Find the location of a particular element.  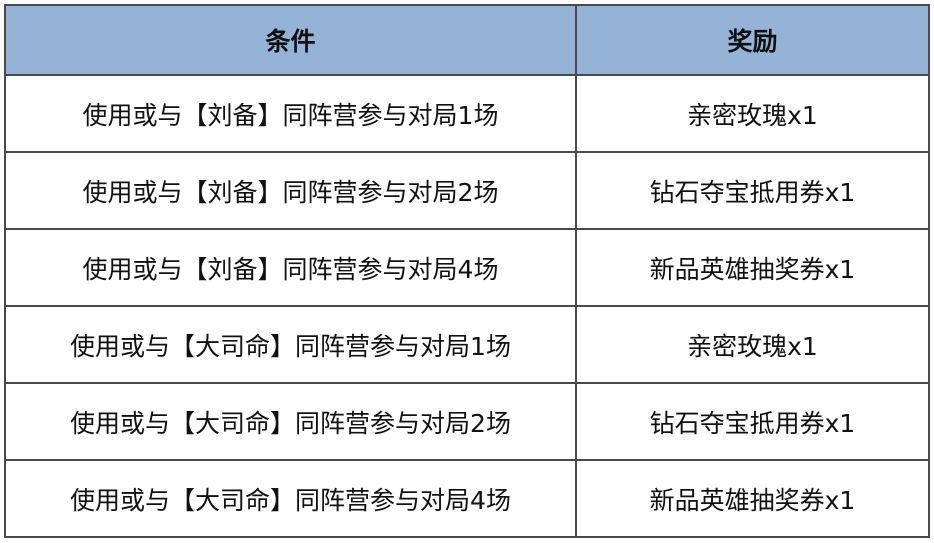

table-row: 使用或与【刘备】同阵营参与对局2场 钻石夺宝抵用券x1 is located at coordinates (467, 190).